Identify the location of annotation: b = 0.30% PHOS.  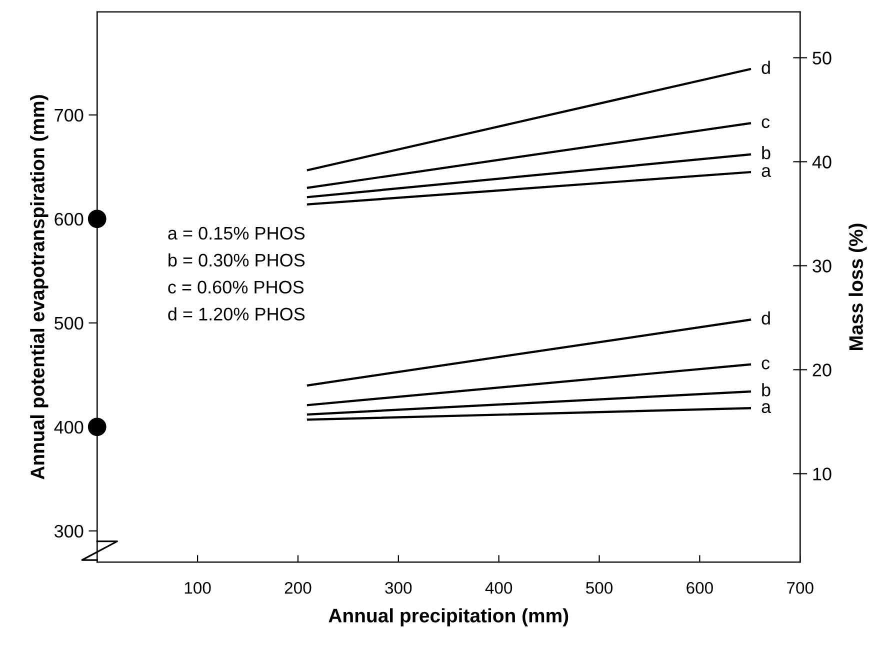
(236, 260).